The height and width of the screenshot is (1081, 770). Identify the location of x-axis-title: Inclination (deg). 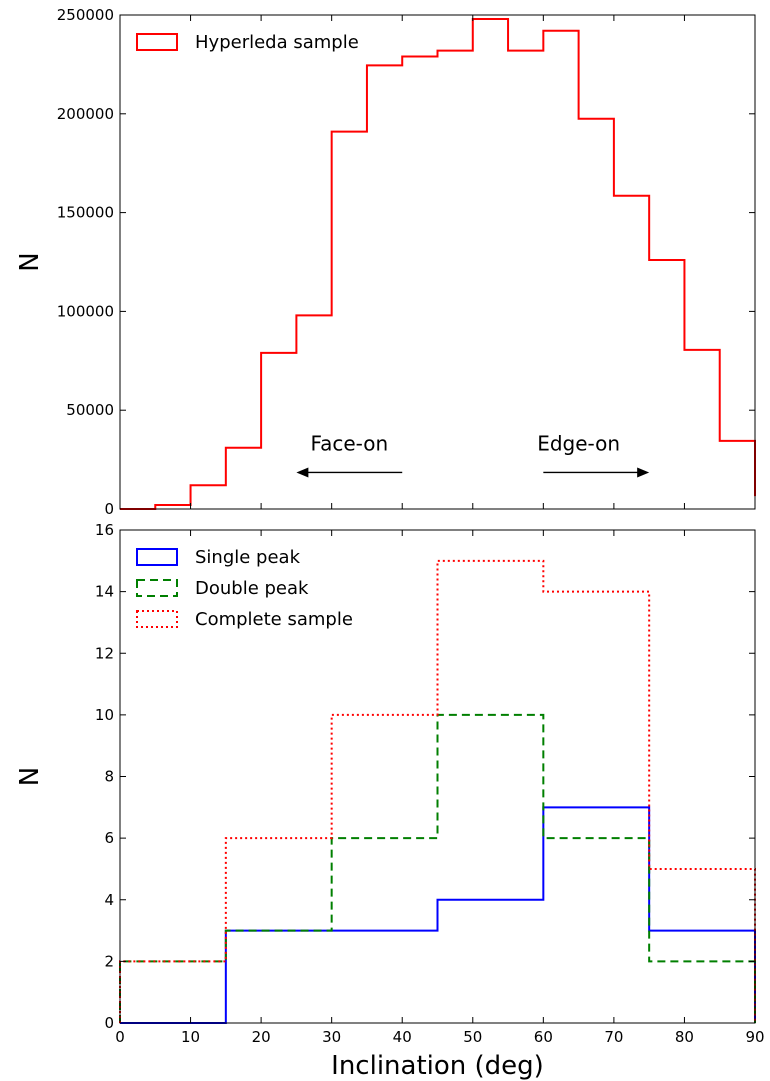
(437, 1066).